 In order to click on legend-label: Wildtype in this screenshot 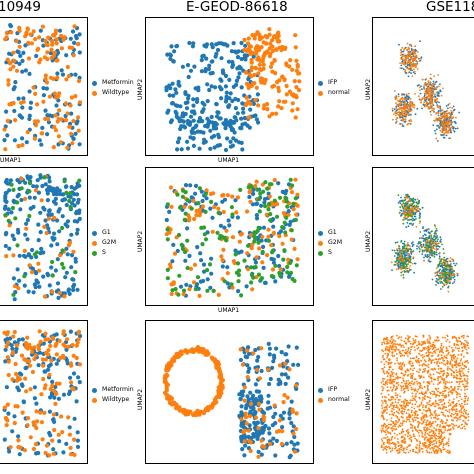, I will do `click(116, 92)`.